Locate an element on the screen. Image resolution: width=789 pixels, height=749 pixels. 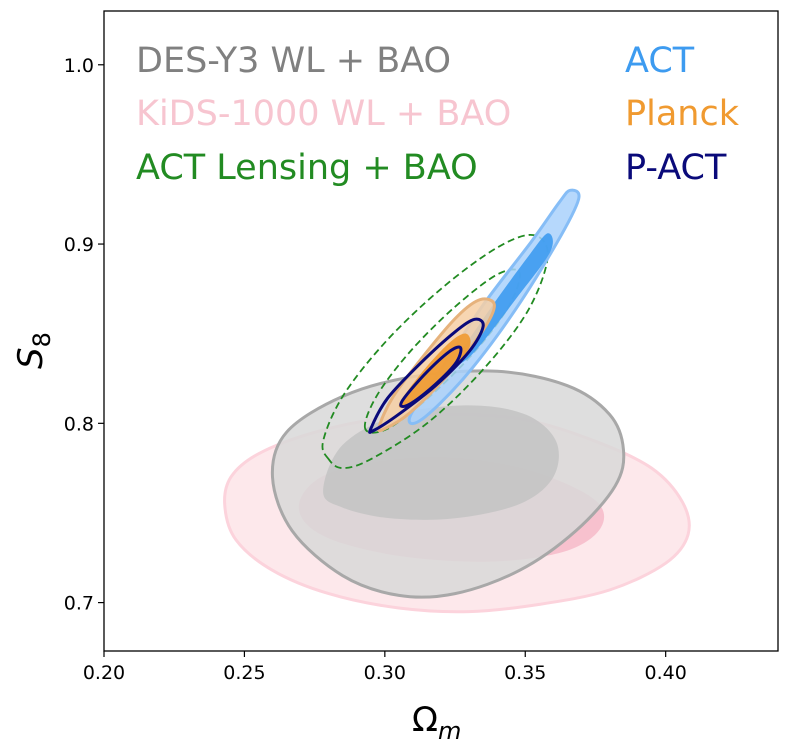
x-tick-label: 0.30 is located at coordinates (385, 673).